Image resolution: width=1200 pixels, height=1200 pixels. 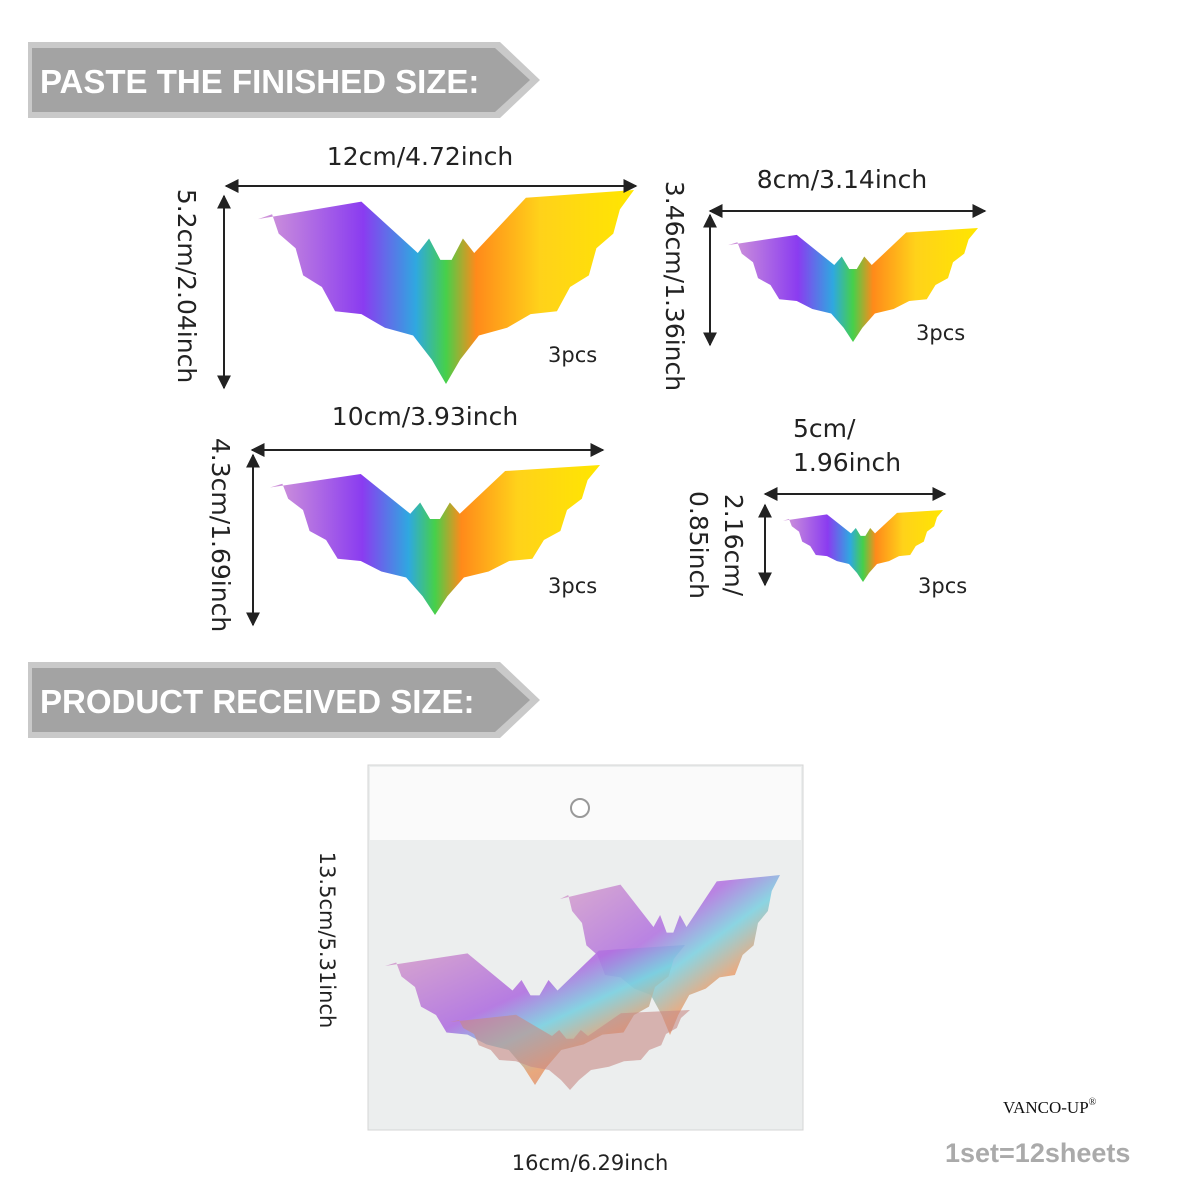 What do you see at coordinates (1046, 1107) in the screenshot?
I see `brand-name: VANCO-UP` at bounding box center [1046, 1107].